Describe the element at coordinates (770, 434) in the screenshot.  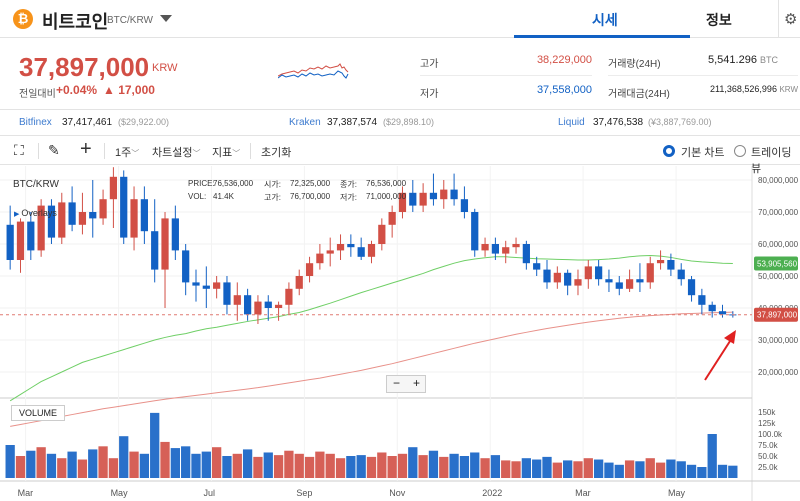
I see `volume-axis-label: 100.0k` at that location.